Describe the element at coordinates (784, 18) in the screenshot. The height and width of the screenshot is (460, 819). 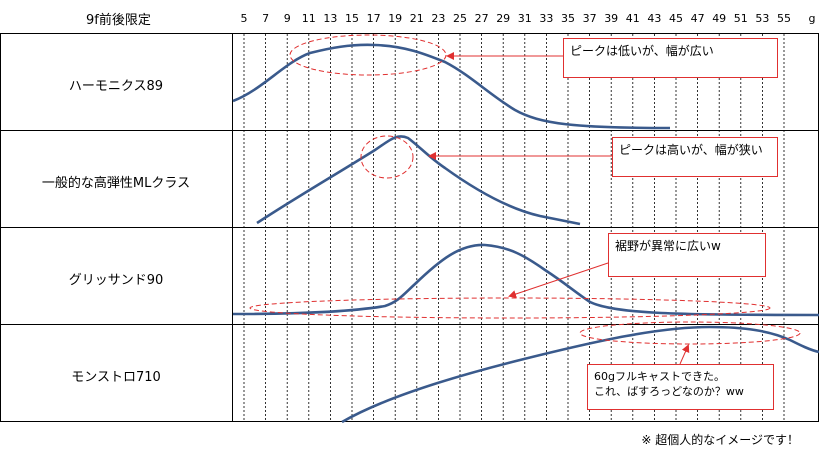
I see `axis-tick-55: 55` at that location.